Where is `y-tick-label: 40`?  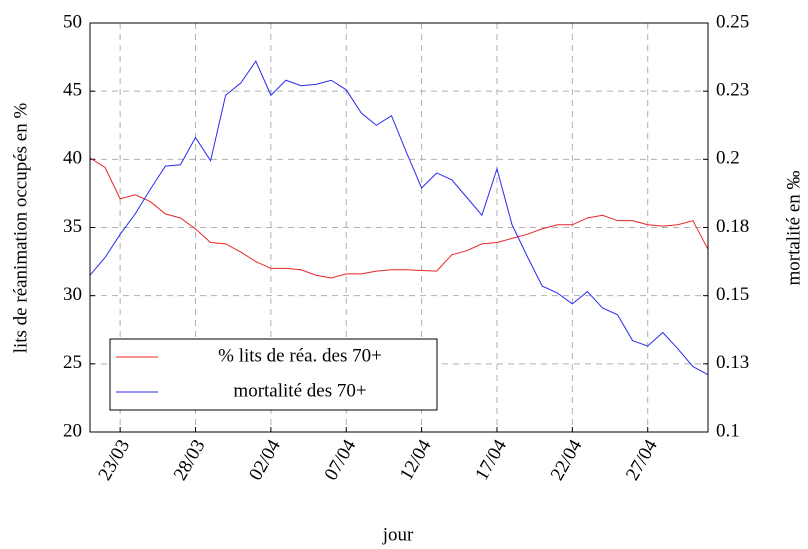 y-tick-label: 40 is located at coordinates (72, 158).